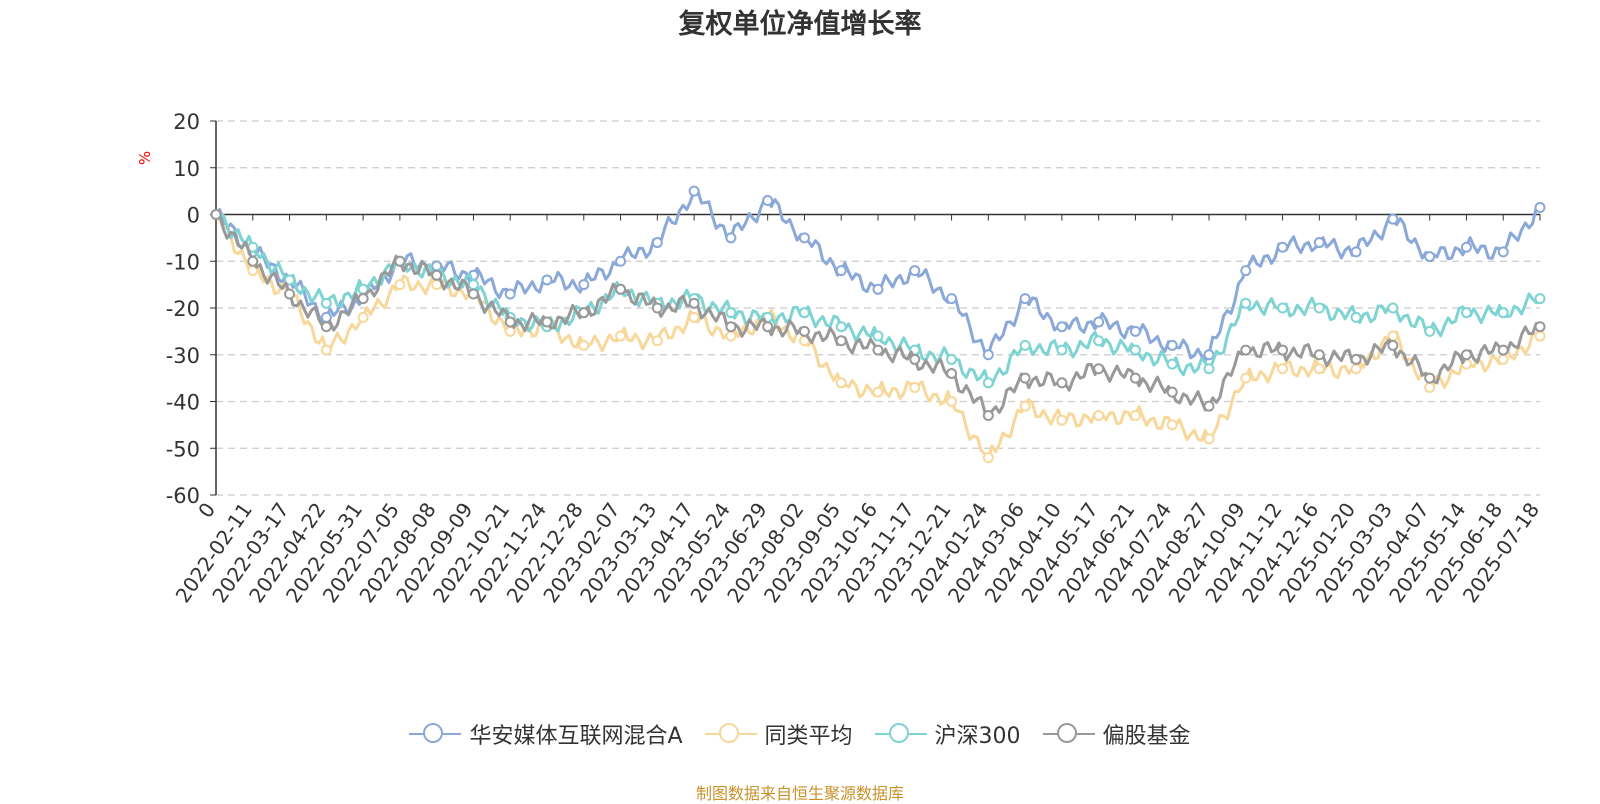 The width and height of the screenshot is (1600, 804). I want to click on y-tick-label: -30, so click(183, 356).